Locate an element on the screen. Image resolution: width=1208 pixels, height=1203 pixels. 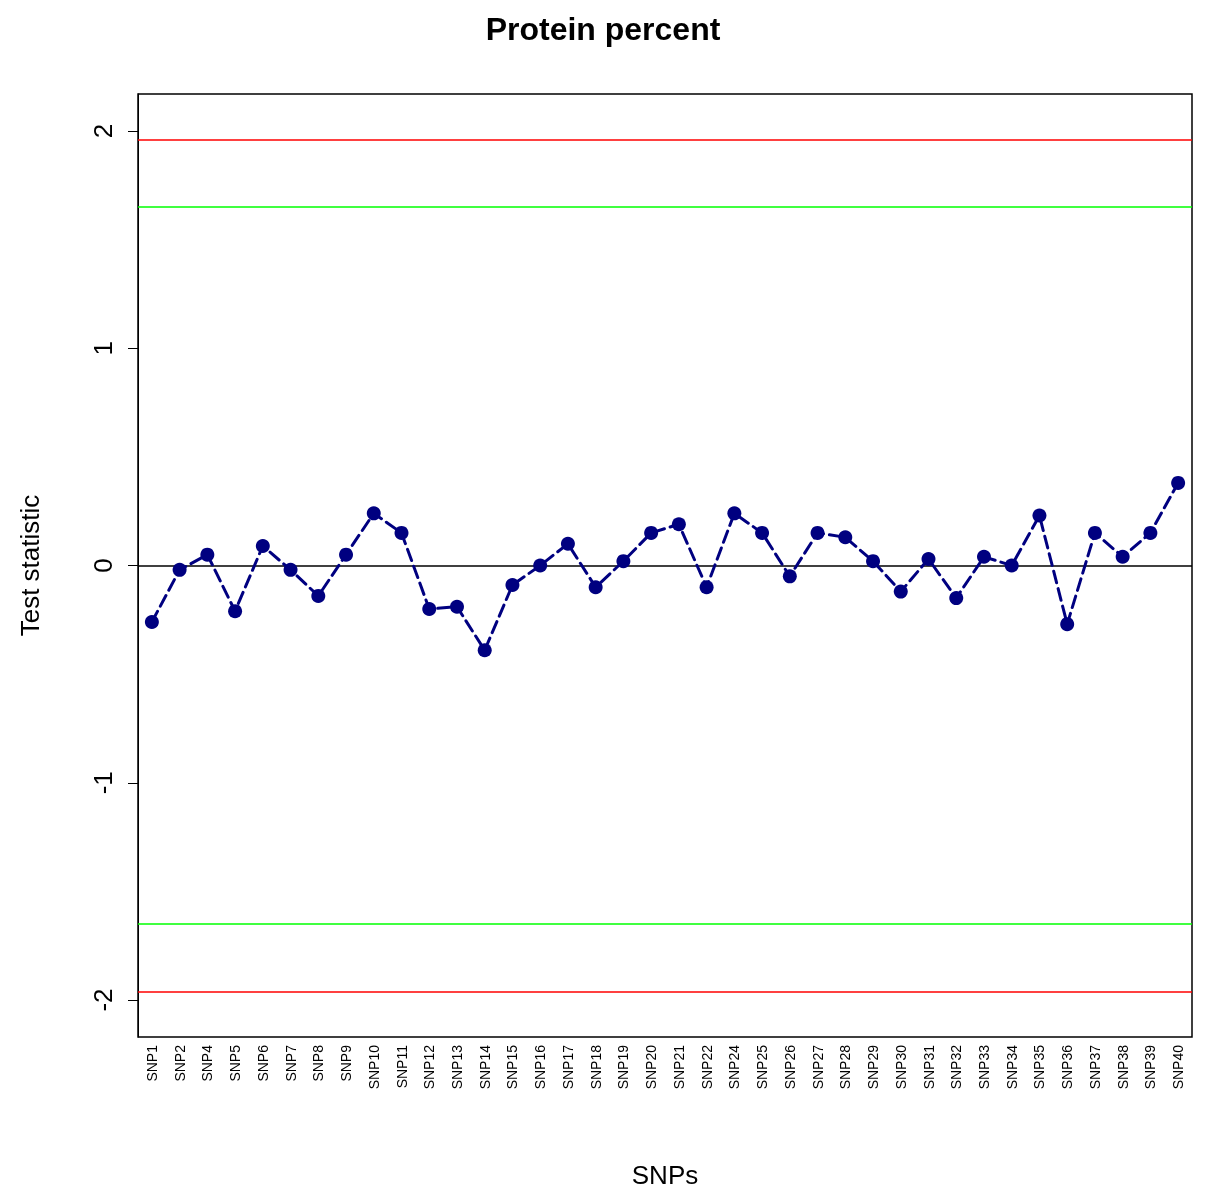
x-tick-label: SNP30 is located at coordinates (900, 1067).